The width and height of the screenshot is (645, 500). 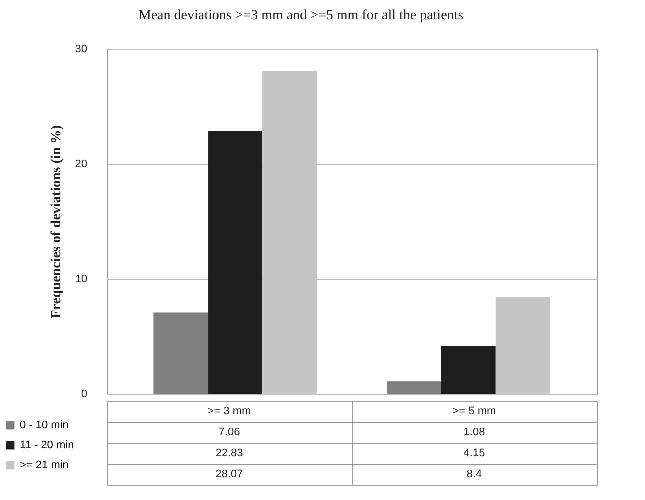 I want to click on data-label: 4.15, so click(x=475, y=454).